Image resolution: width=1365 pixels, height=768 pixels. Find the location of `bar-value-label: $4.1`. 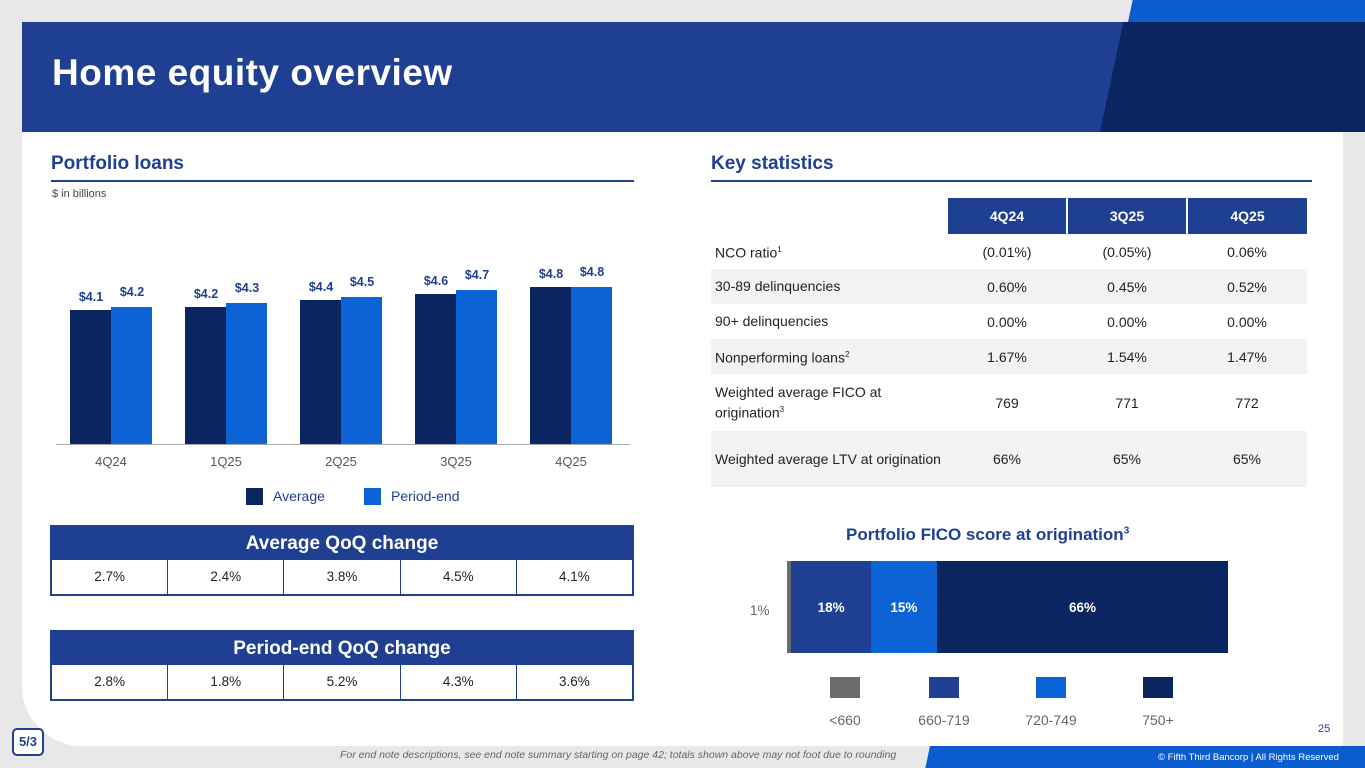

bar-value-label: $4.1 is located at coordinates (91, 296).